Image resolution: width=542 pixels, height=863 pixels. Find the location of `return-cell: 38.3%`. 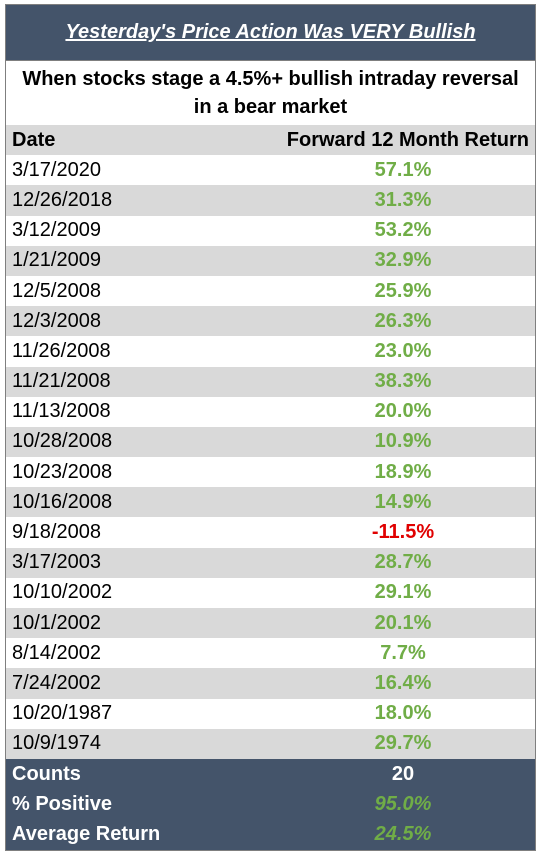

return-cell: 38.3% is located at coordinates (403, 381).